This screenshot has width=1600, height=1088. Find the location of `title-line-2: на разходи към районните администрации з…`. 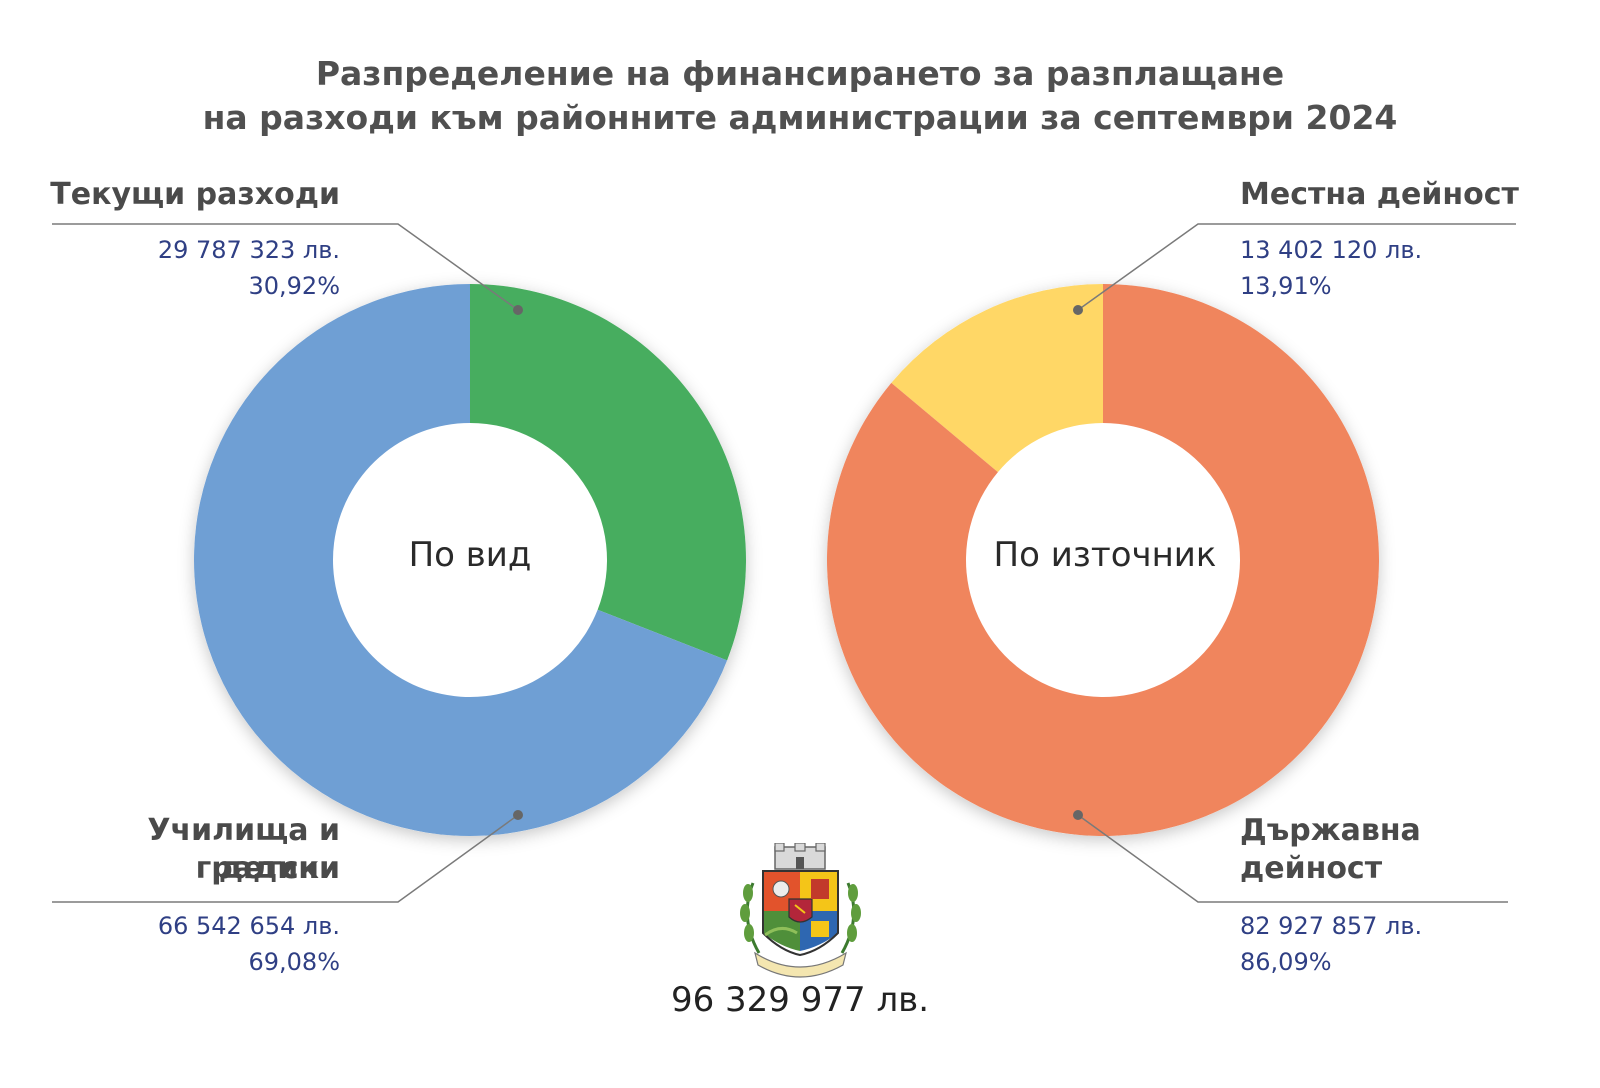

title-line-2: на разходи към районните администрации з… is located at coordinates (800, 117).